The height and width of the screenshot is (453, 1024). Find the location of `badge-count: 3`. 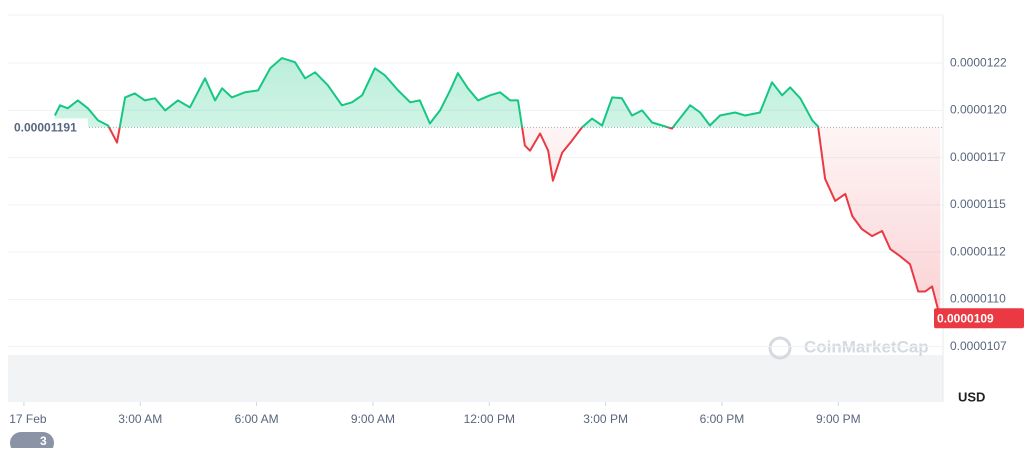

badge-count: 3 is located at coordinates (43, 441).